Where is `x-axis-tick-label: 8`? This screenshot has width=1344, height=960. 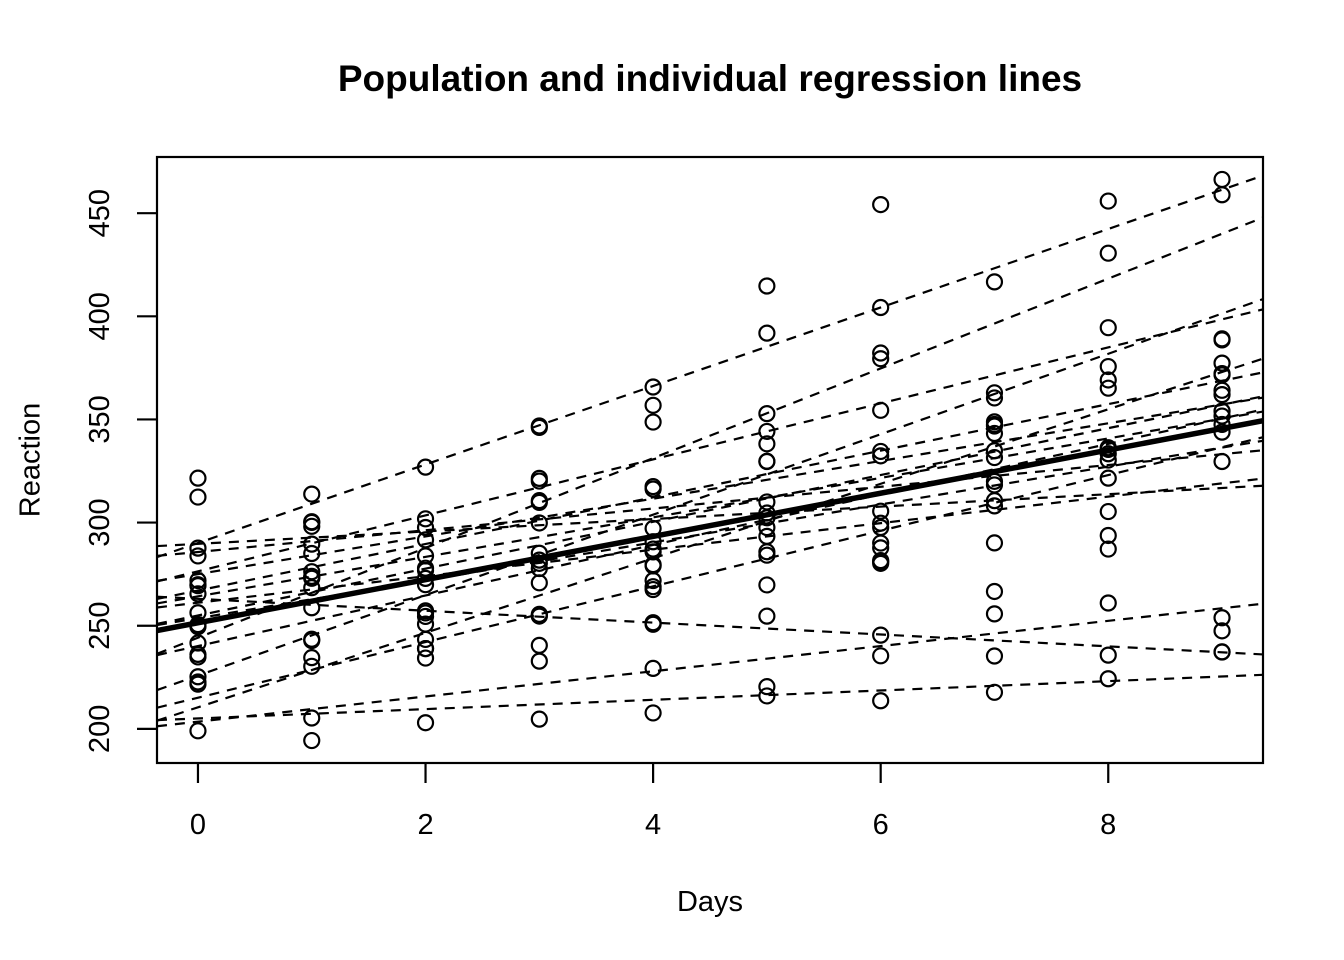
x-axis-tick-label: 8 is located at coordinates (1108, 825).